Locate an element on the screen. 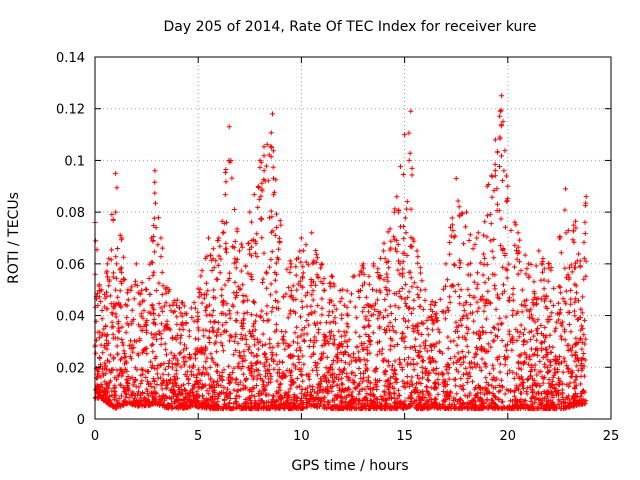 This screenshot has height=480, width=640. y-tick-label: 0.04 is located at coordinates (70, 317).